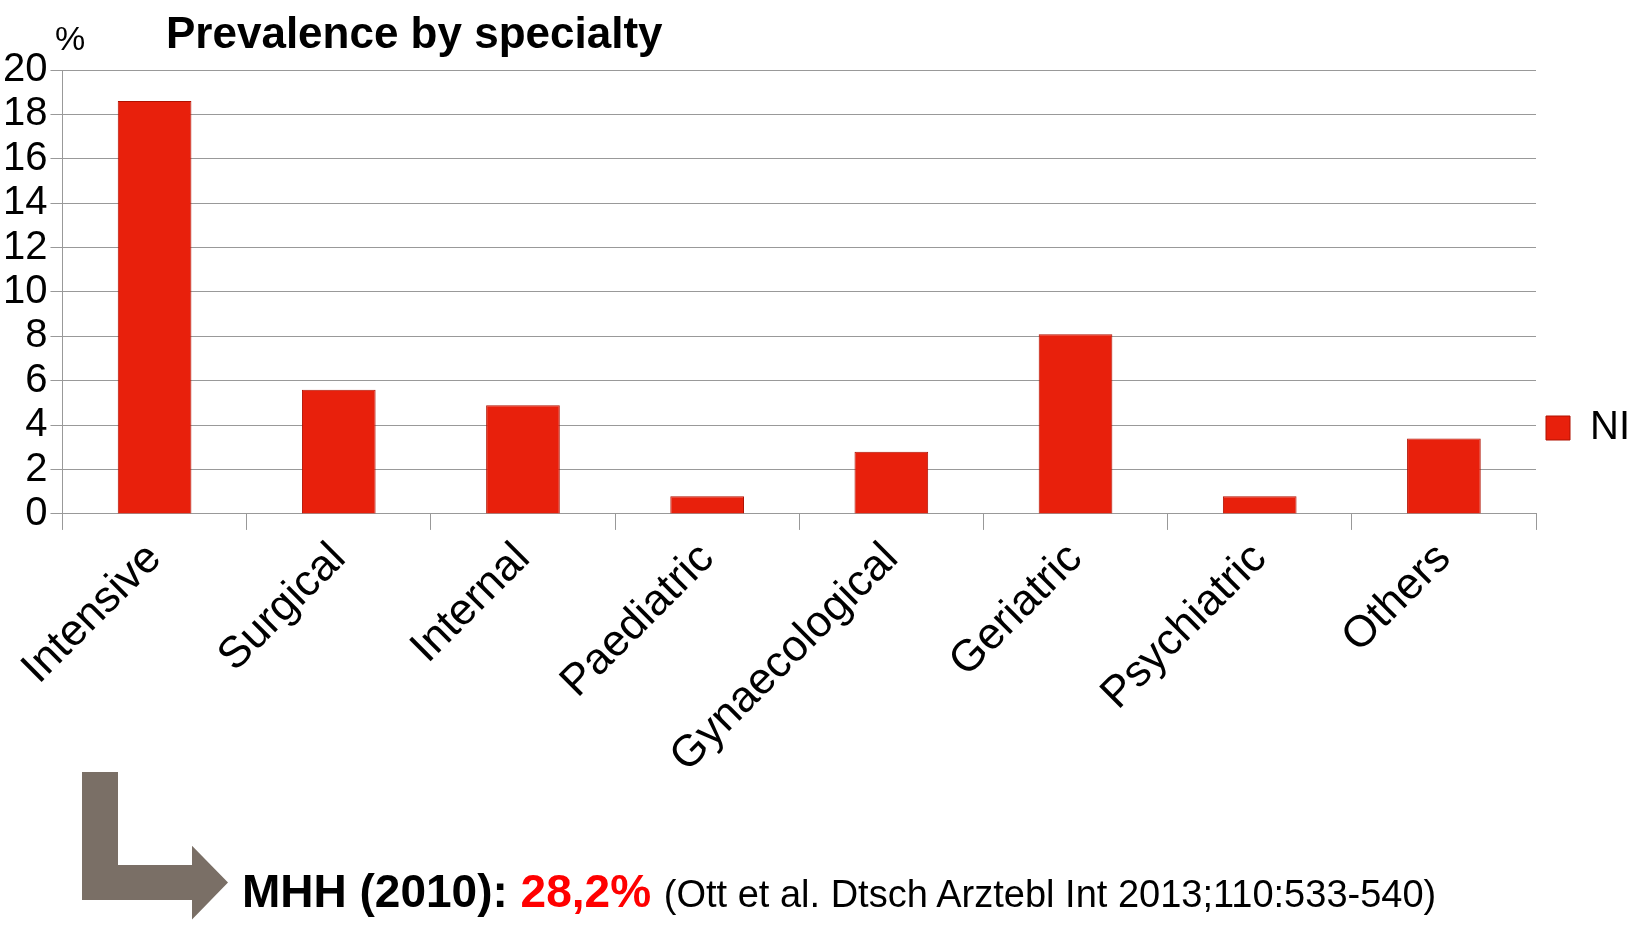  What do you see at coordinates (25, 244) in the screenshot?
I see `y-tick-label: 12` at bounding box center [25, 244].